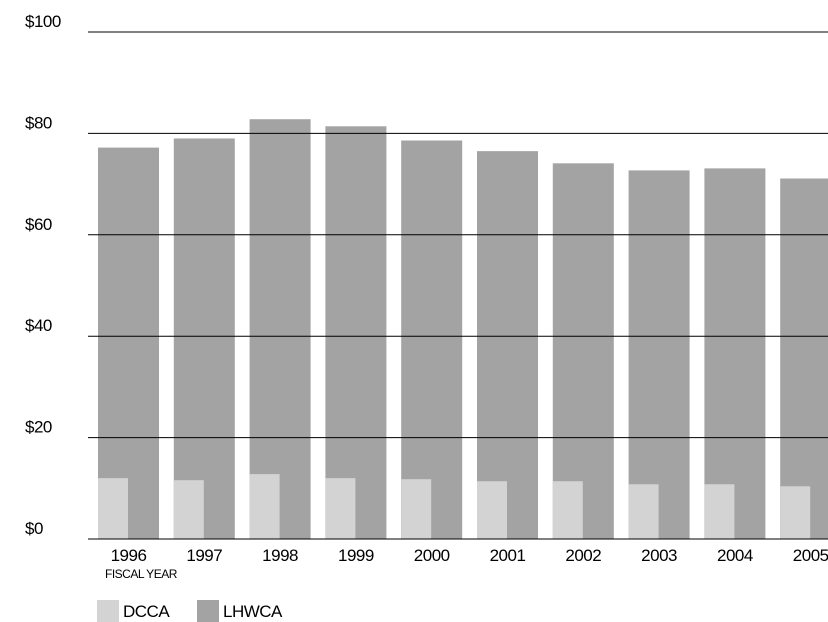 The height and width of the screenshot is (622, 828). I want to click on y-tick-label: $40, so click(38, 325).